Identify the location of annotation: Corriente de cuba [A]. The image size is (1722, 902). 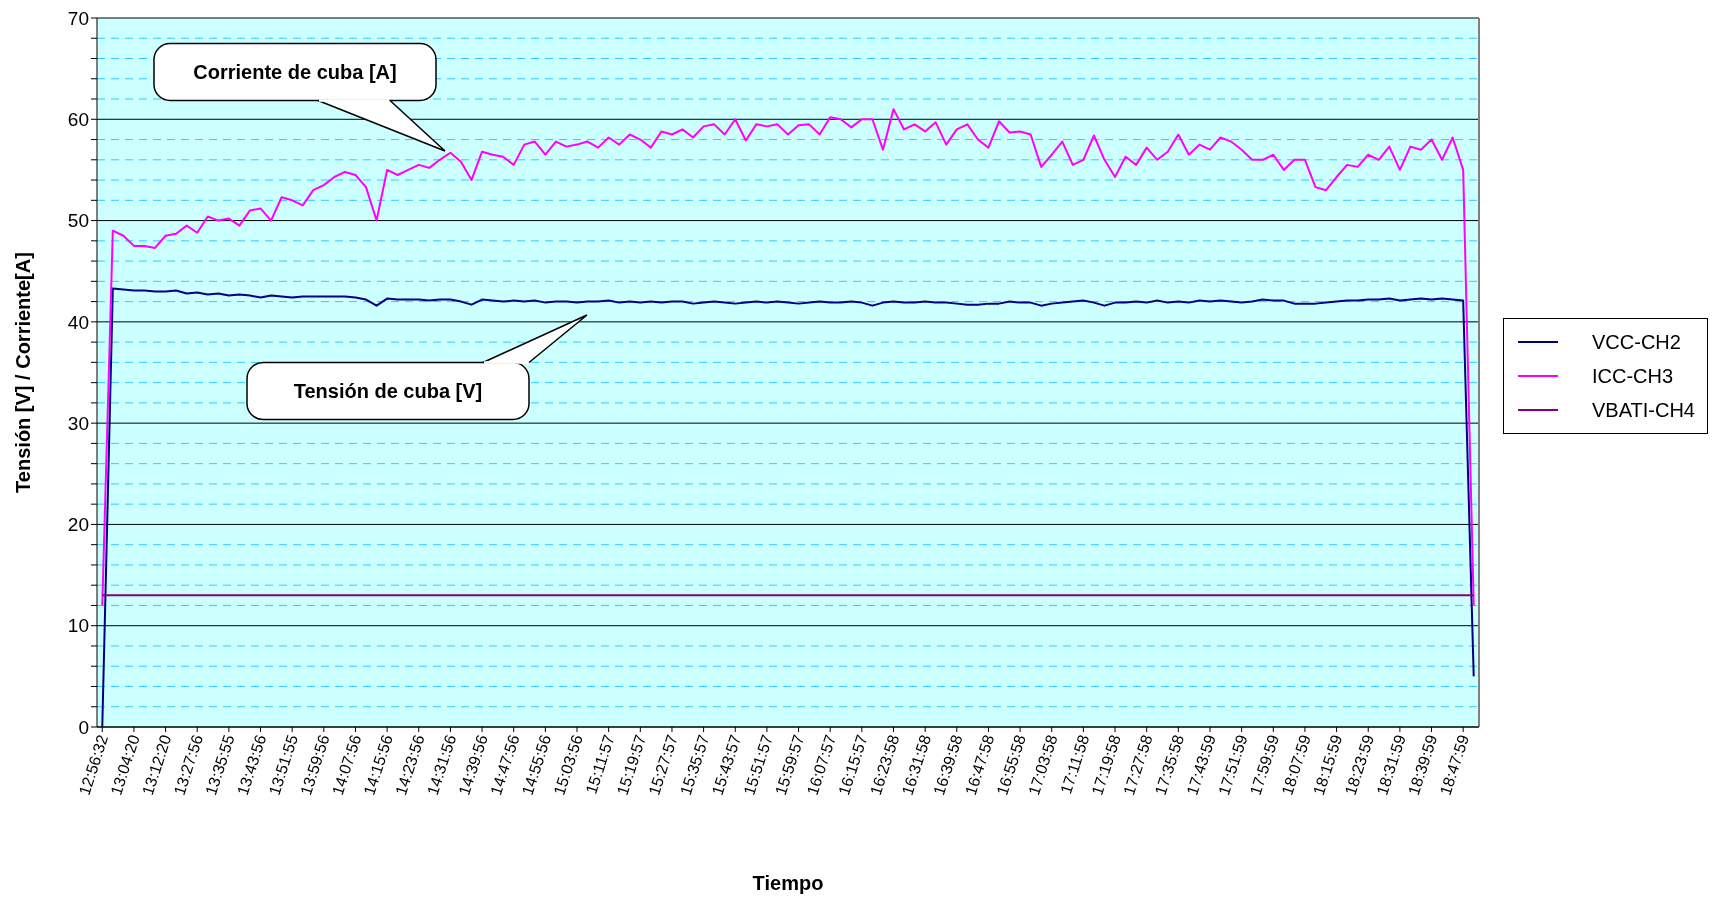
(295, 72).